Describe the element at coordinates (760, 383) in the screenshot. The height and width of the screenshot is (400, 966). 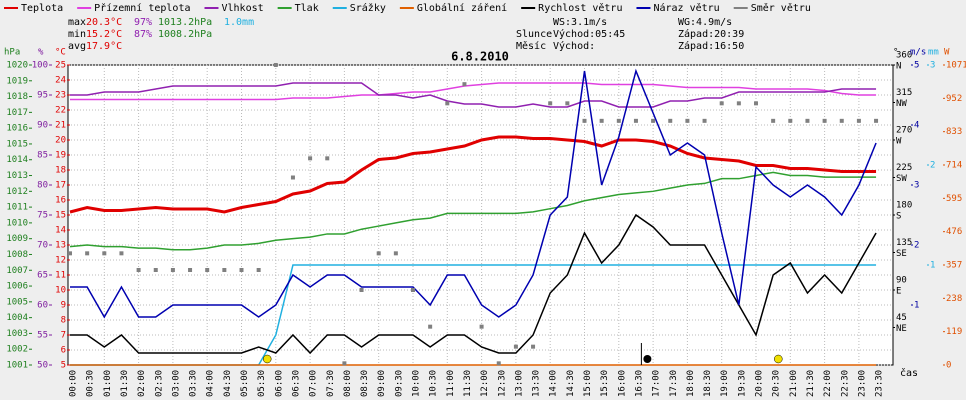
I see `x-tick-label: 20:00` at that location.